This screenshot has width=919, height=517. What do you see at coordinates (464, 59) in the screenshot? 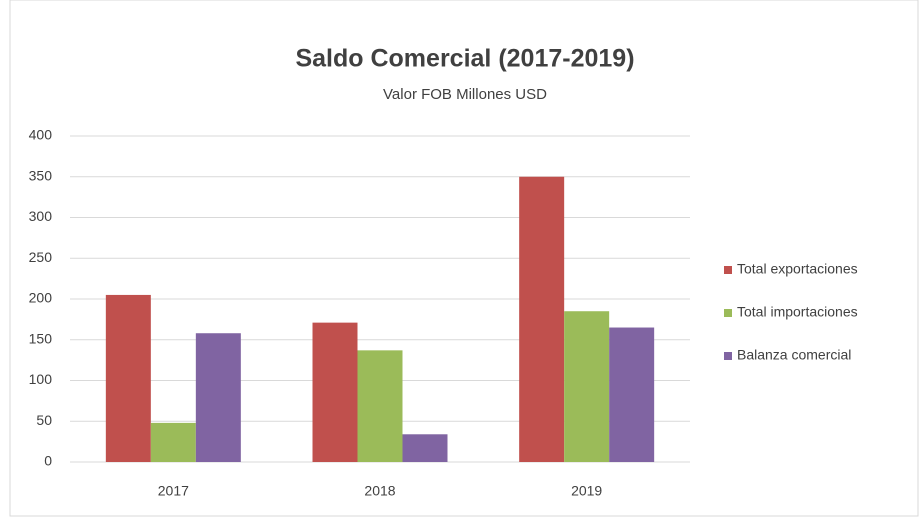
I see `chart-title: Saldo Comercial (2017-2019)` at bounding box center [464, 59].